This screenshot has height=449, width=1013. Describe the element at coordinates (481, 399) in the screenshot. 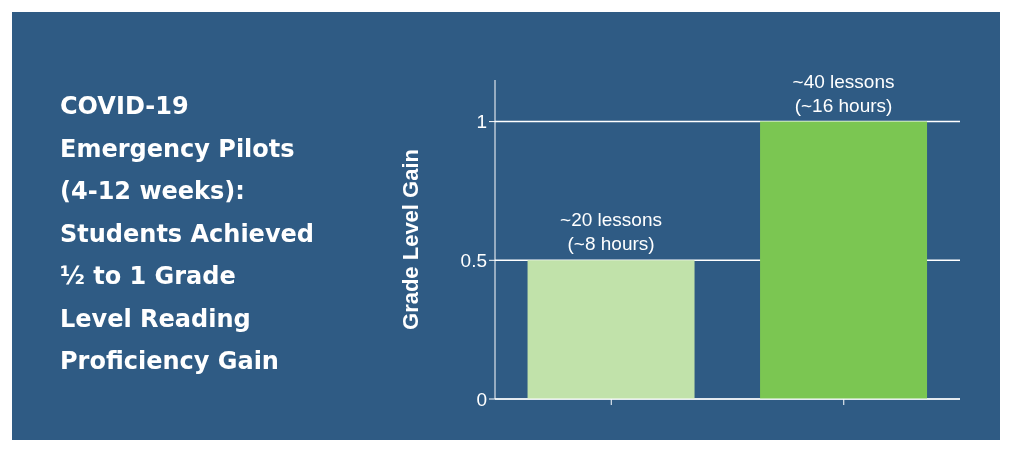

I see `y-tick-label: 0` at that location.